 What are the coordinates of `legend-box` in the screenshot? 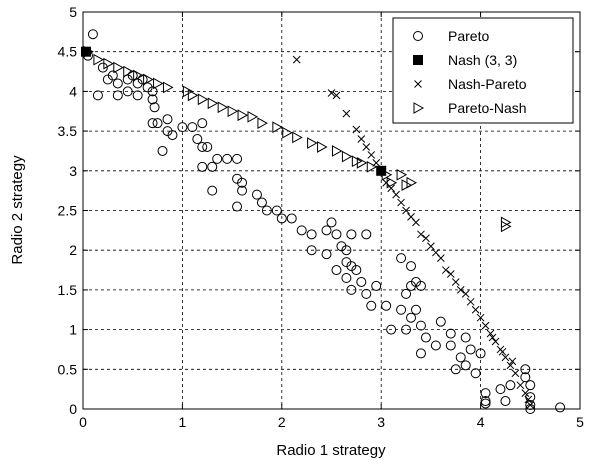 It's located at (483, 70).